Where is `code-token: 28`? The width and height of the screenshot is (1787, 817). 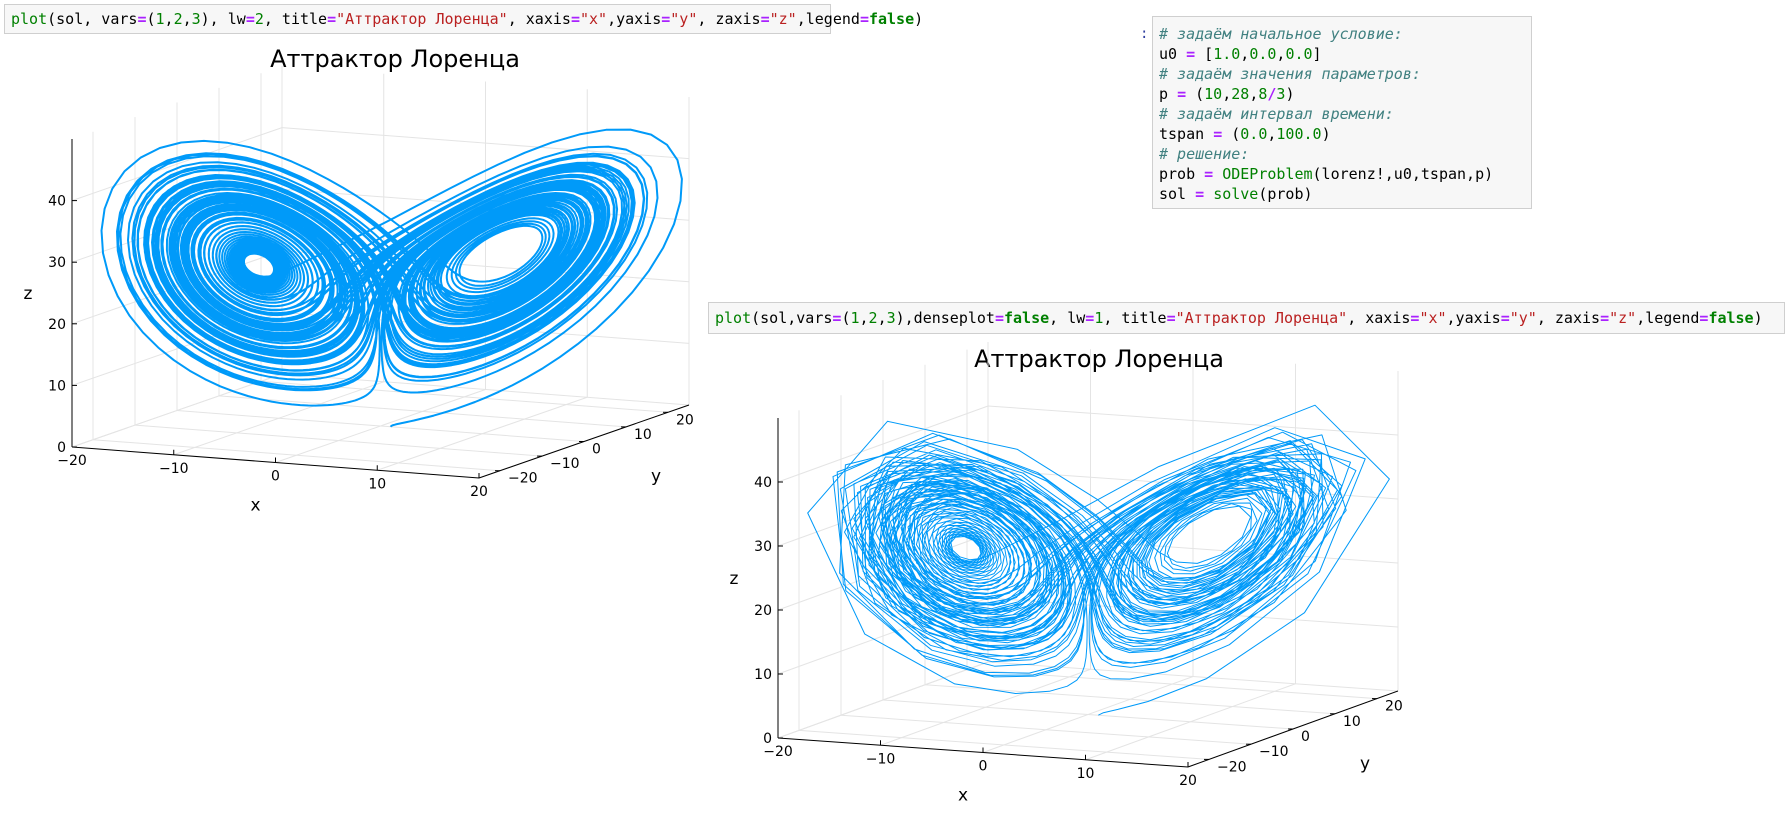
code-token: 28 is located at coordinates (1240, 94).